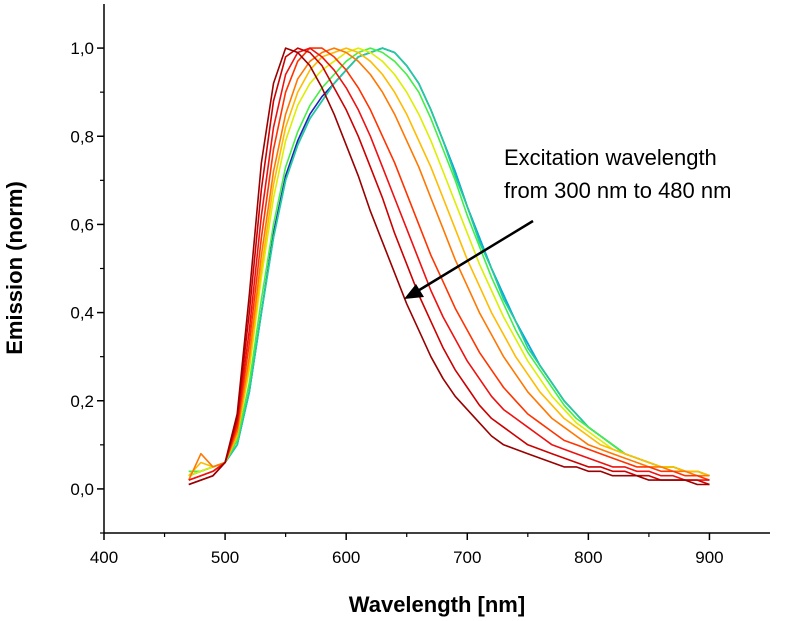 This screenshot has width=793, height=621. What do you see at coordinates (225, 557) in the screenshot?
I see `x-tick-label: 500` at bounding box center [225, 557].